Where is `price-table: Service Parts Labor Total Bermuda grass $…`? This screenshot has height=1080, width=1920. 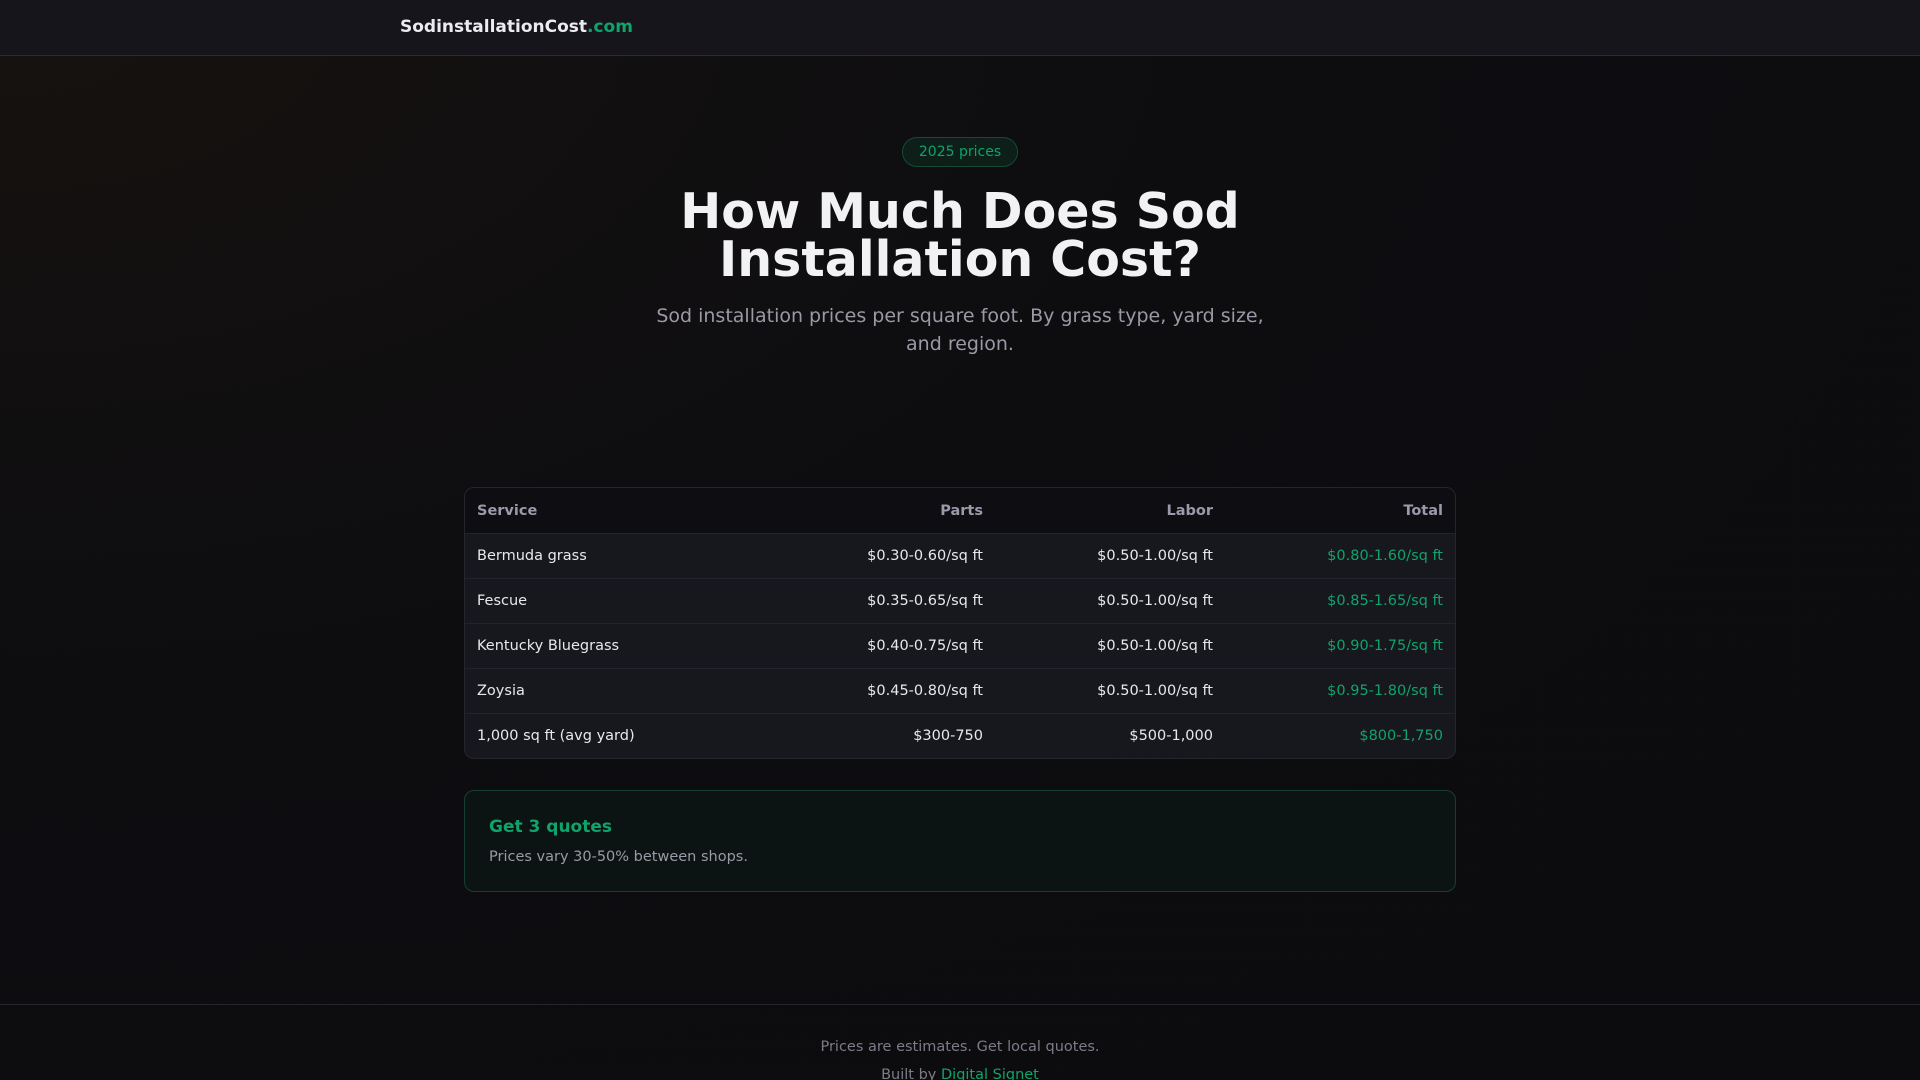 price-table: Service Parts Labor Total Bermuda grass $… is located at coordinates (960, 623).